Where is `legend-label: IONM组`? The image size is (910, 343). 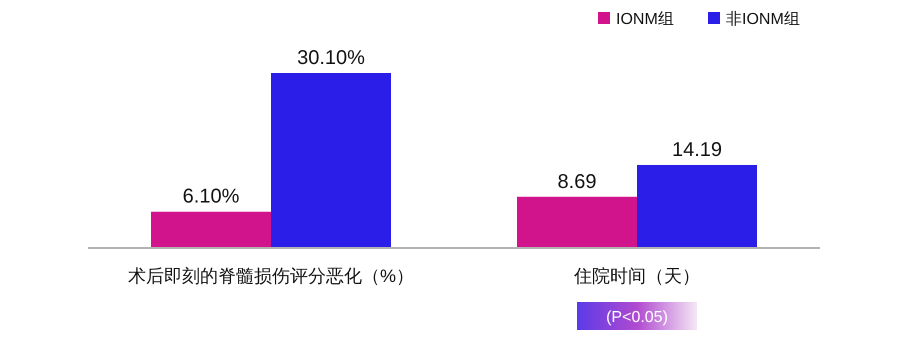
legend-label: IONM组 is located at coordinates (645, 19).